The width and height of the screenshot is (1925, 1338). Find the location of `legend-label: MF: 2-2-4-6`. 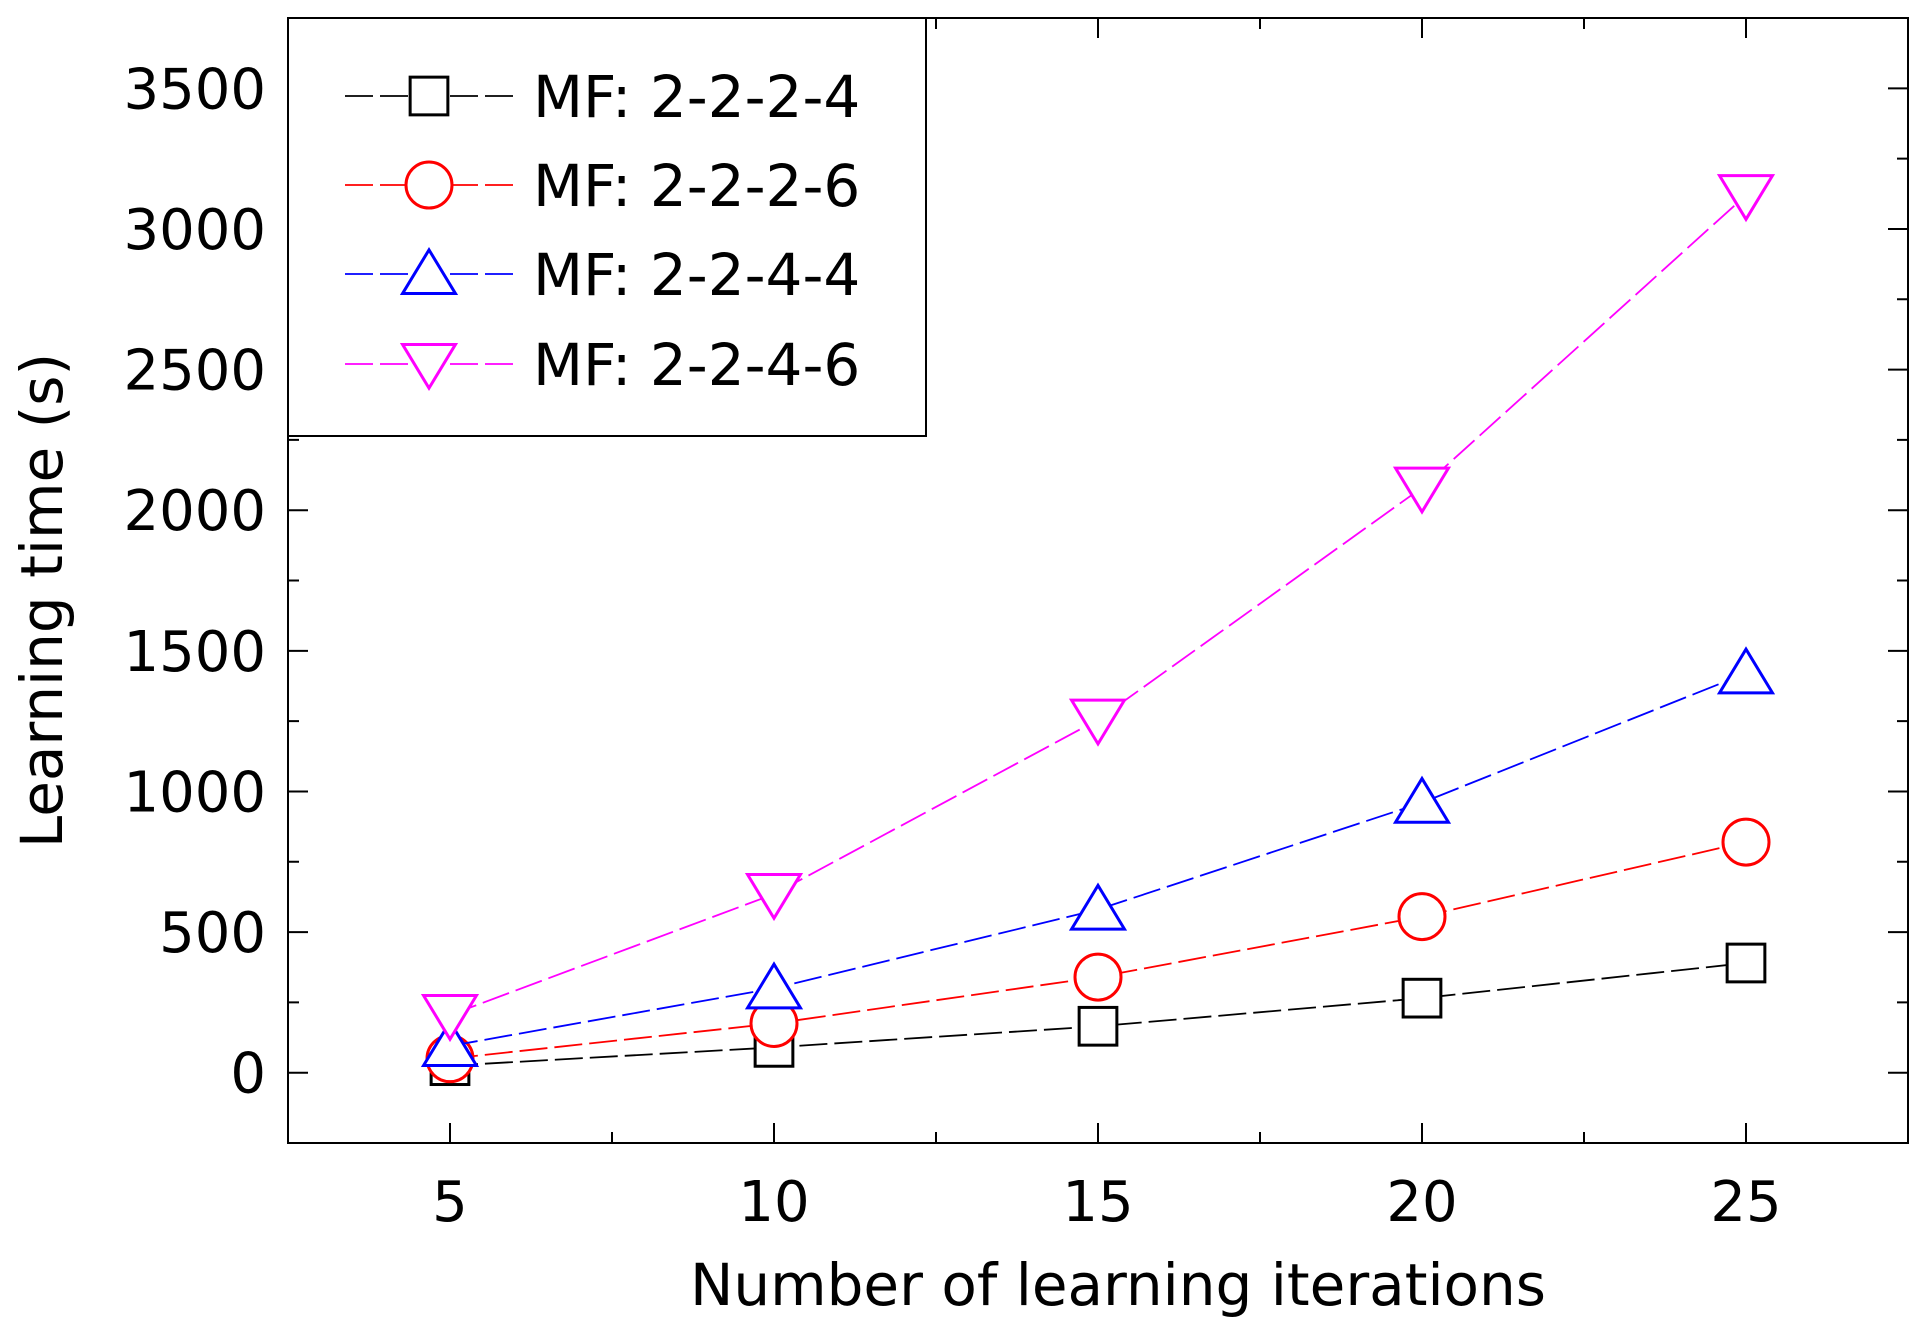

legend-label: MF: 2-2-4-6 is located at coordinates (696, 365).